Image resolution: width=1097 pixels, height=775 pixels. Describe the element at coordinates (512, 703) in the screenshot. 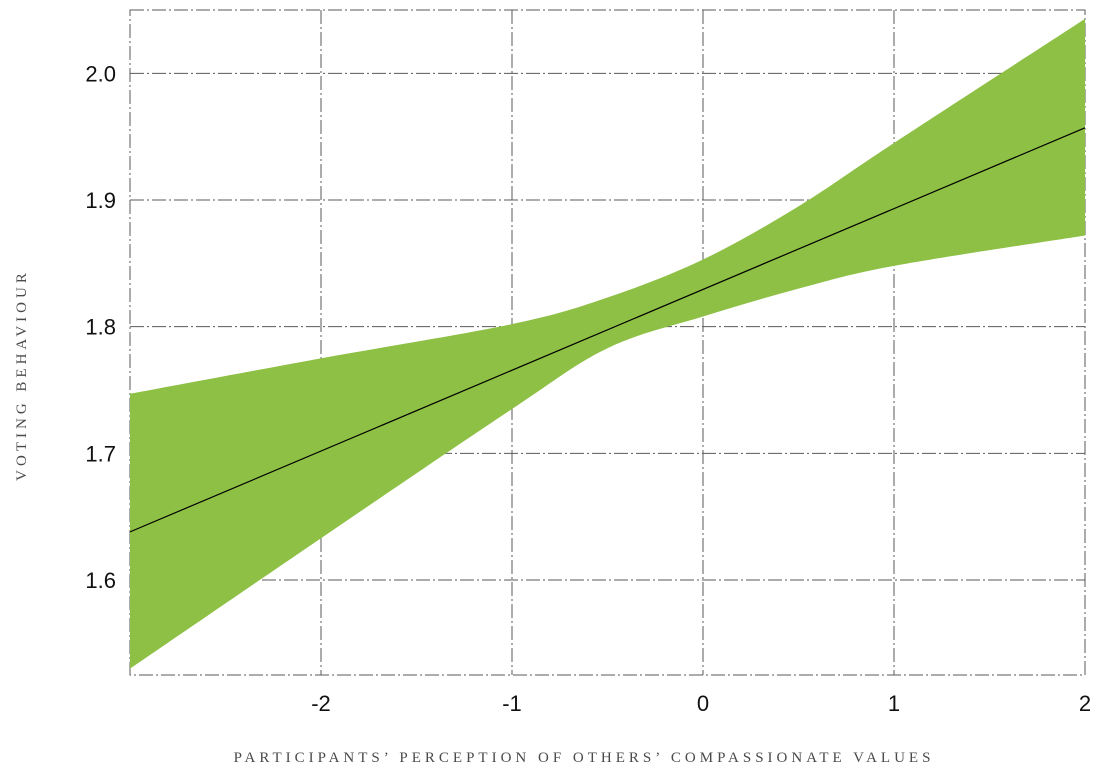

I see `x-tick-label: -1` at that location.